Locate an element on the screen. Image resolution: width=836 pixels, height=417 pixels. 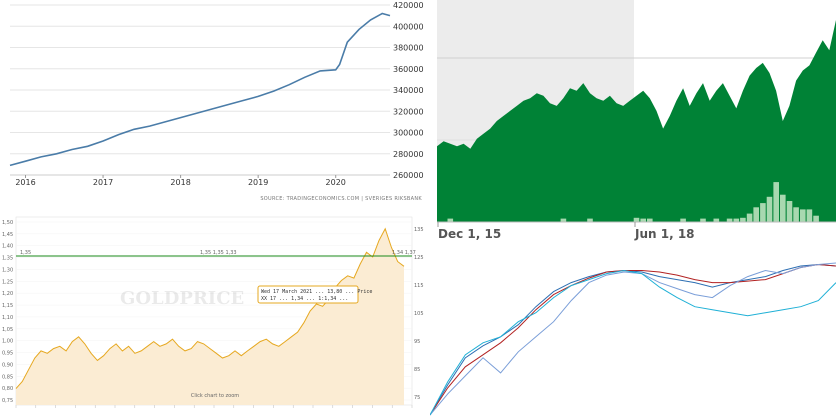
x-tick-label: 2019 is located at coordinates (258, 182).